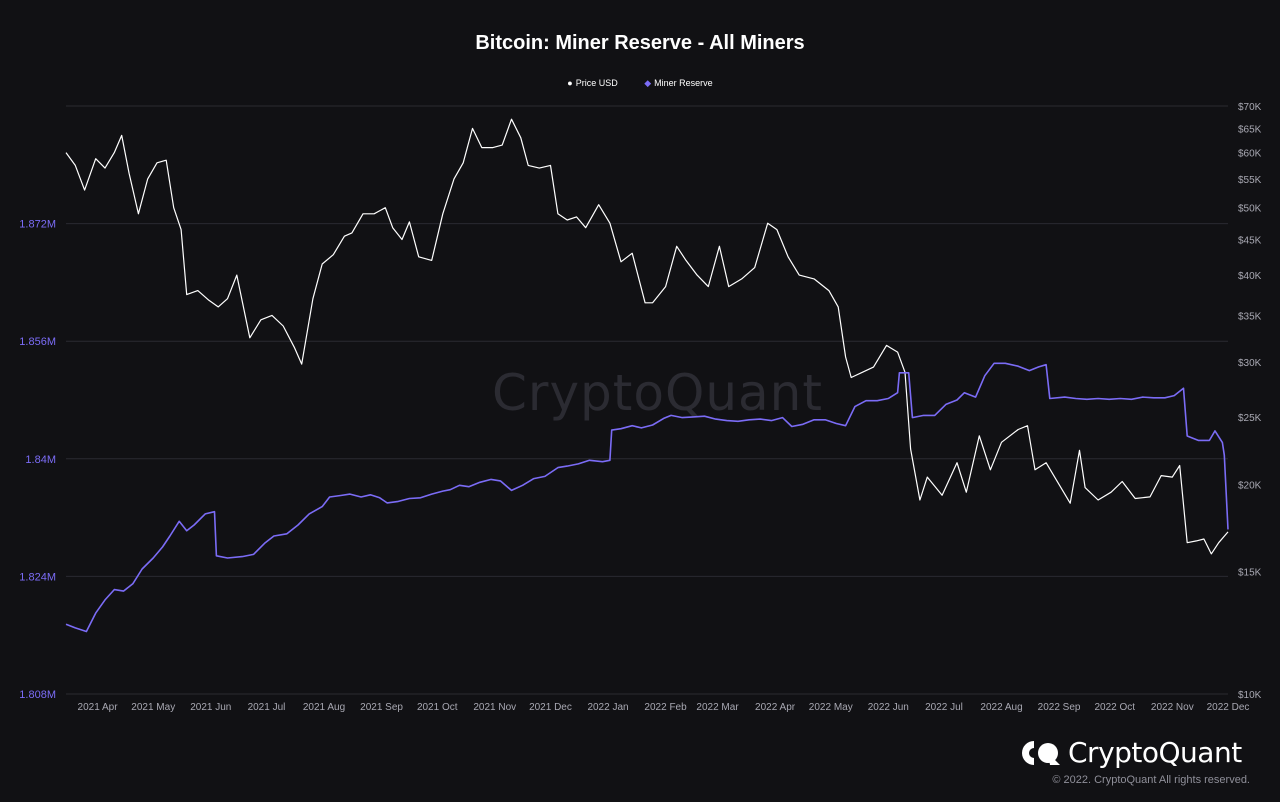  Describe the element at coordinates (1250, 486) in the screenshot. I see `y-right-tick-label: $20K` at that location.